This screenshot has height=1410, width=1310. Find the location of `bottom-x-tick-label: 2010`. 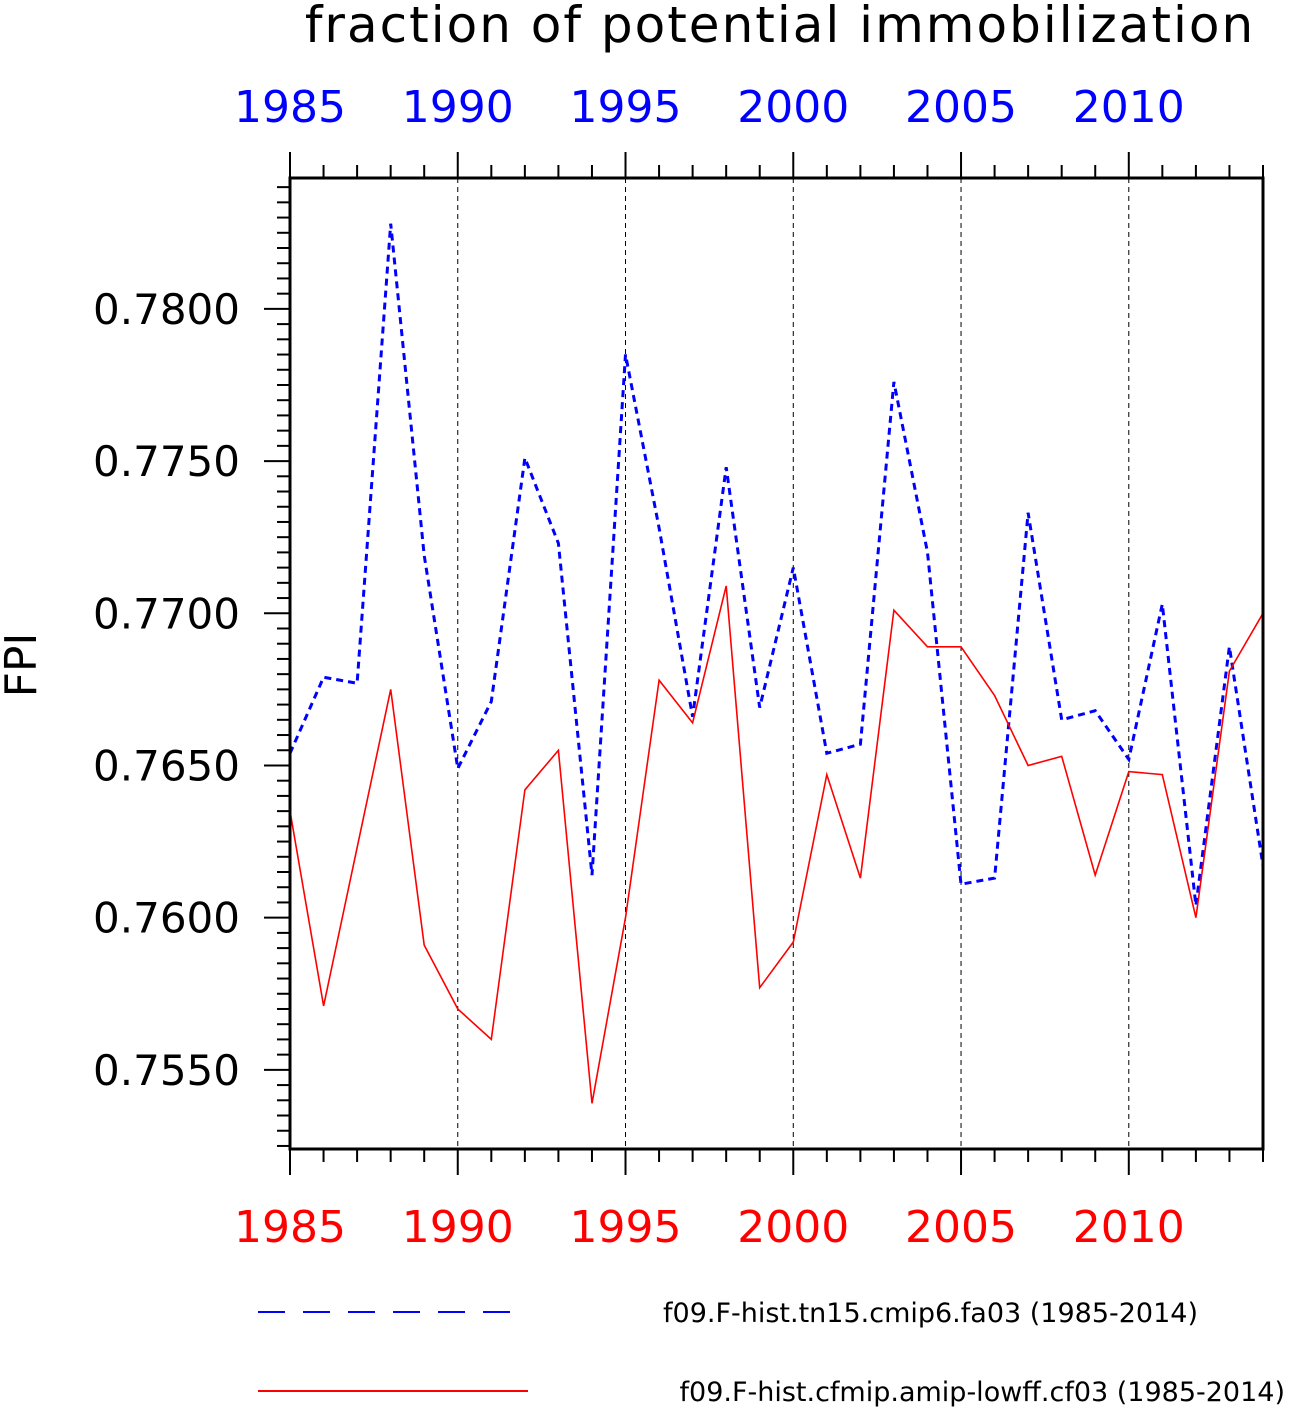

bottom-x-tick-label: 2010 is located at coordinates (1129, 1227).